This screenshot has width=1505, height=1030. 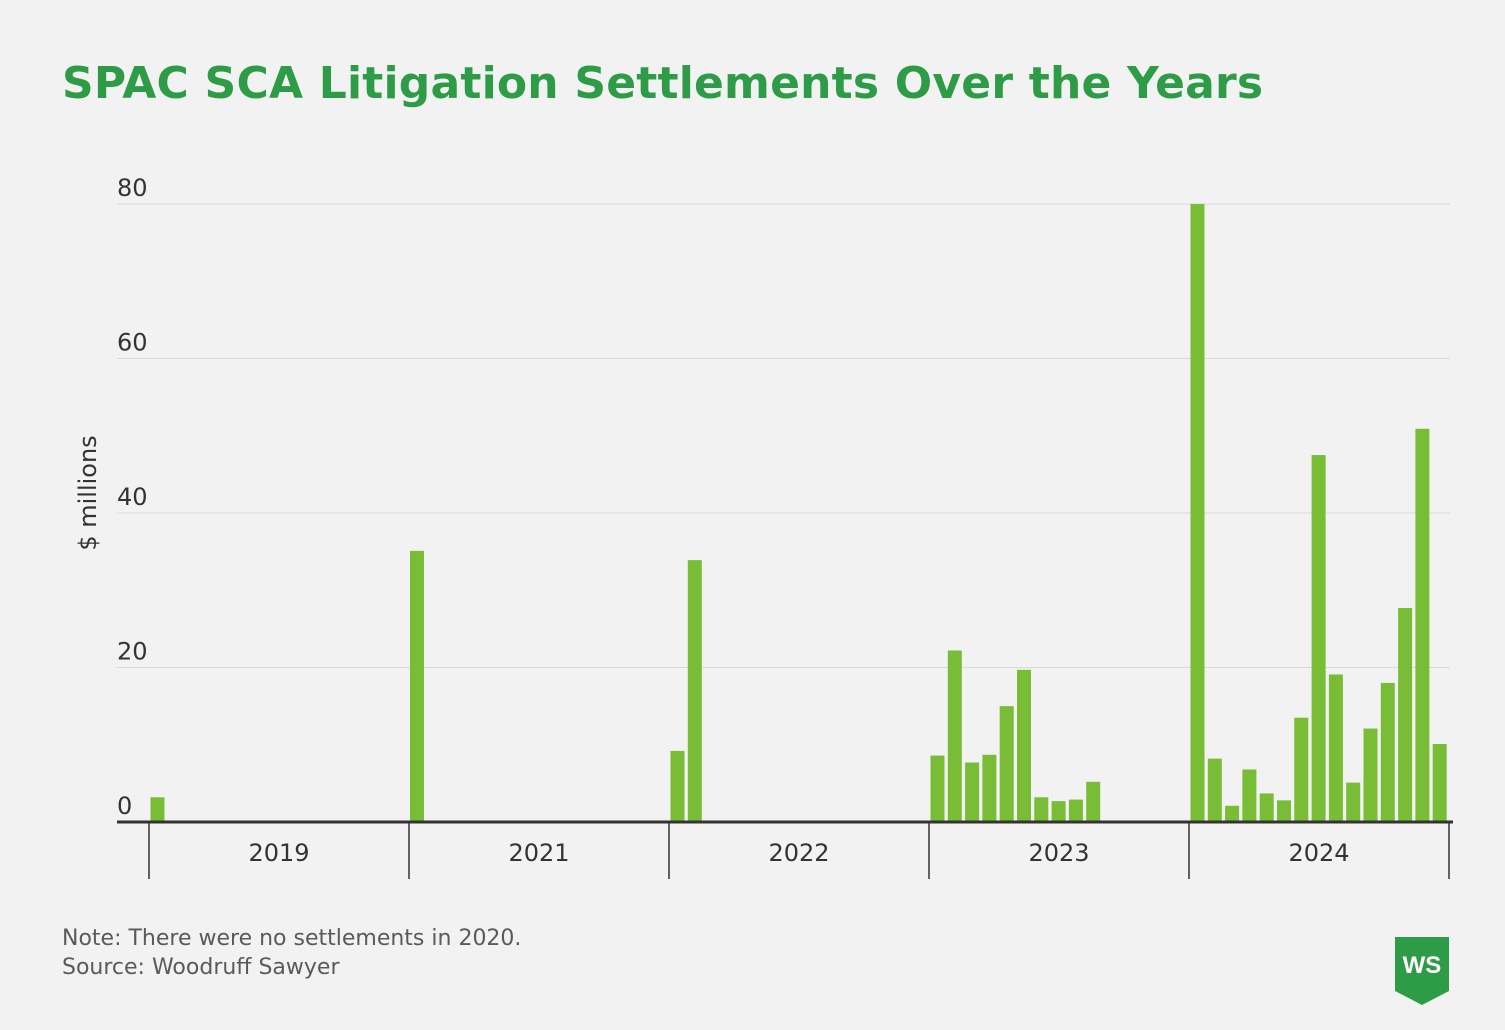 I want to click on x-tick-label: 2023, so click(x=1058, y=853).